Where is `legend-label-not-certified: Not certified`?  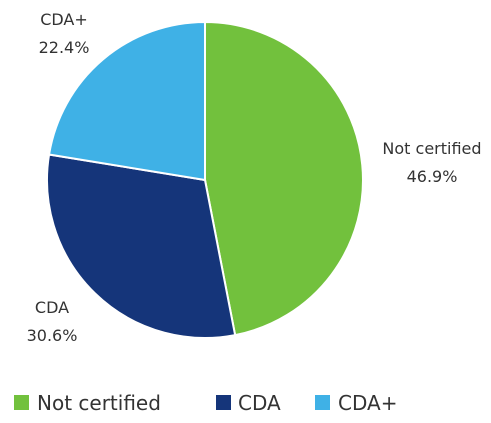
legend-label-not-certified: Not certified is located at coordinates (99, 403).